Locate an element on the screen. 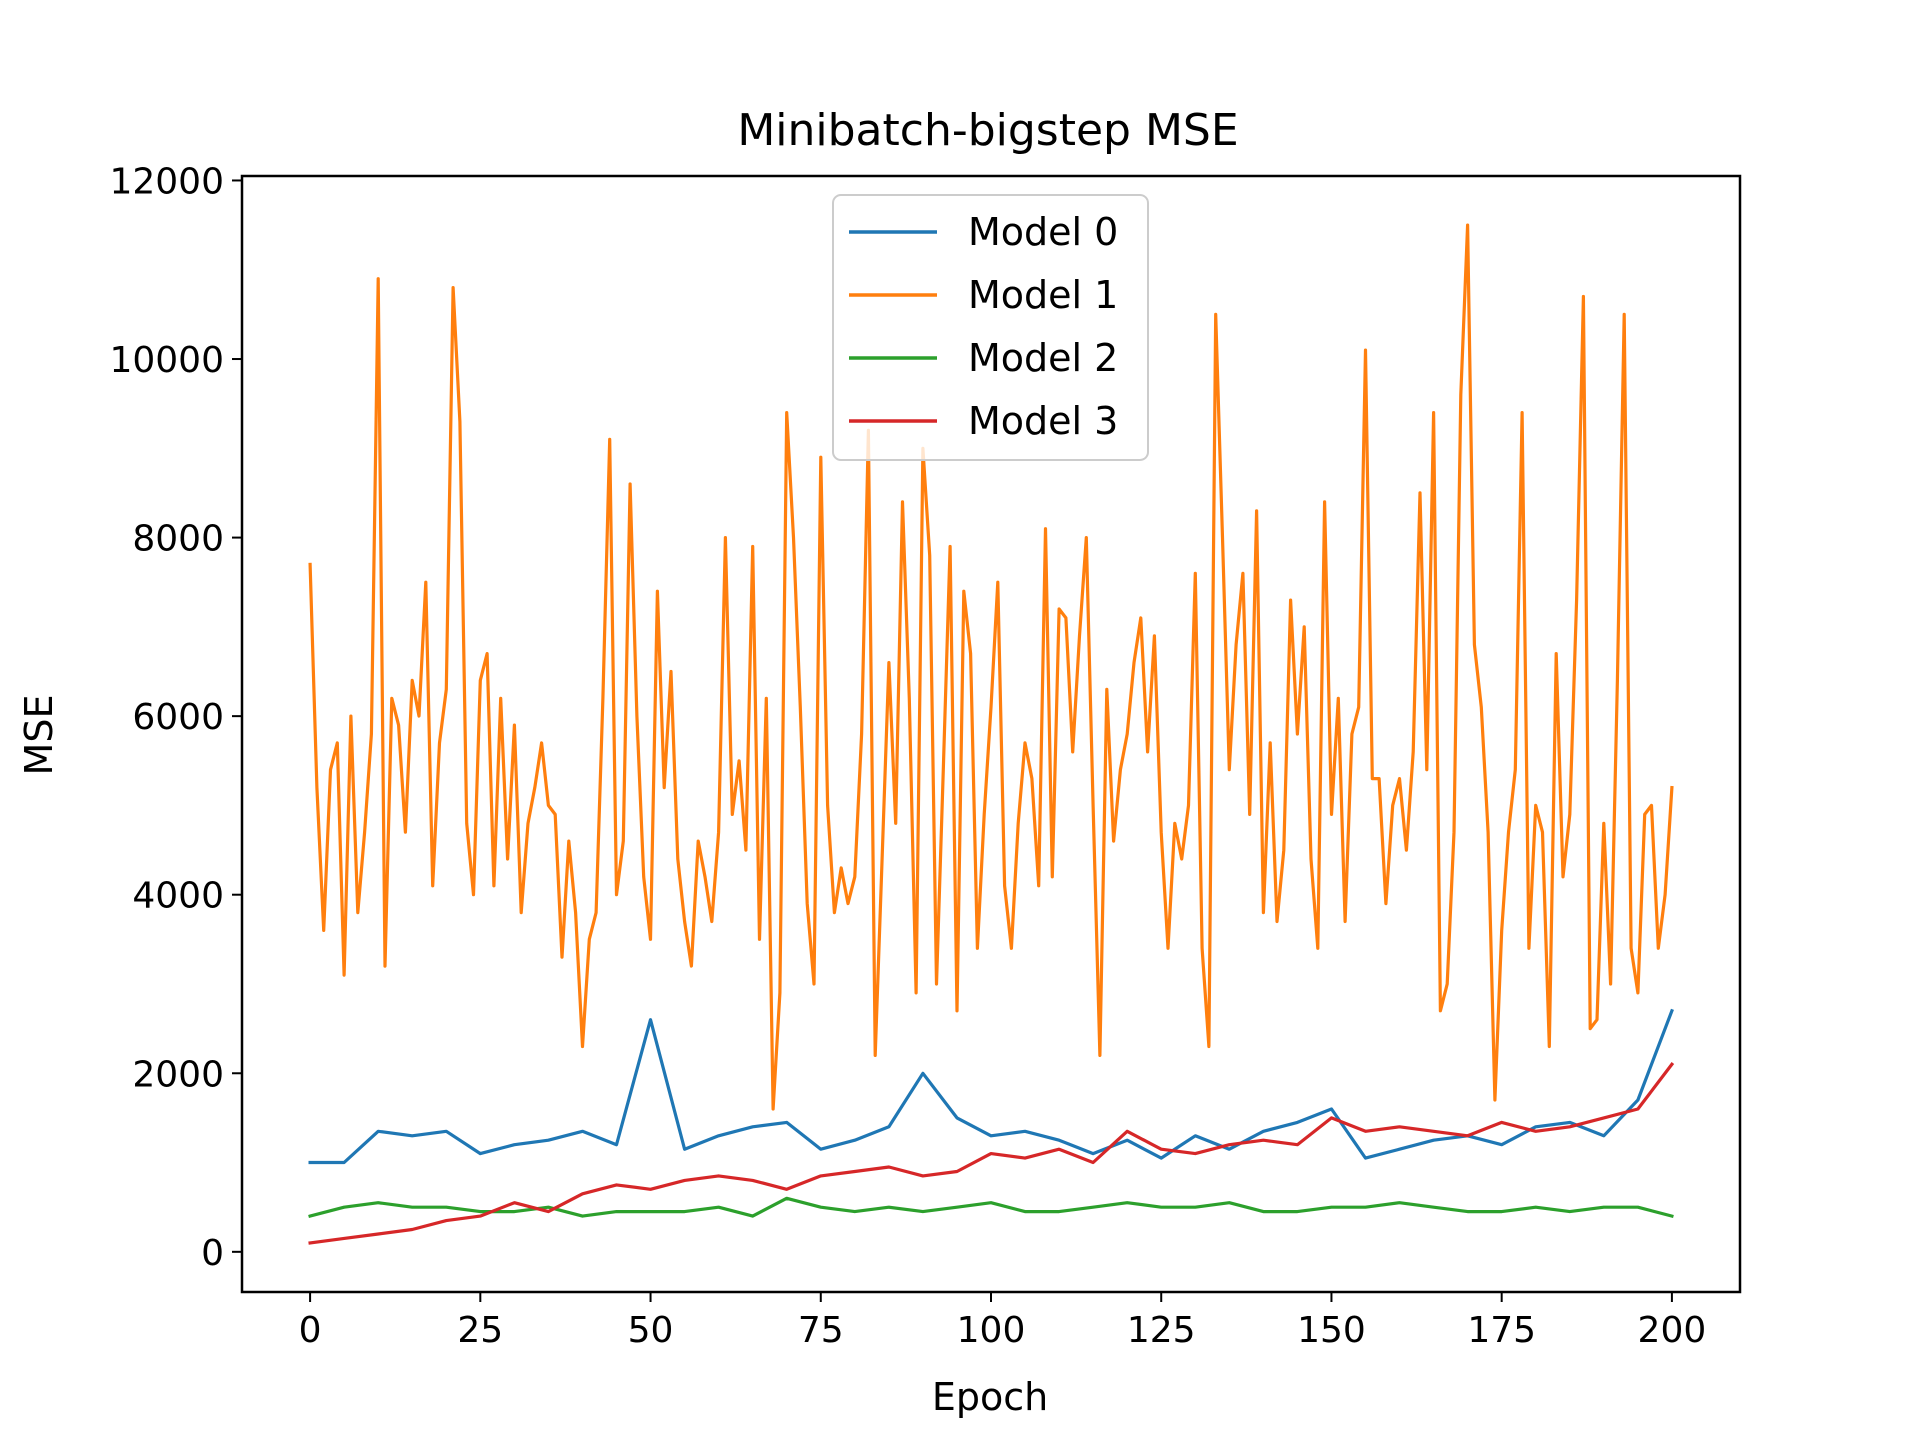 The image size is (1920, 1440). x-axis-ticks: 0 25 50 75 100 125 150 175 200 is located at coordinates (1003, 1321).